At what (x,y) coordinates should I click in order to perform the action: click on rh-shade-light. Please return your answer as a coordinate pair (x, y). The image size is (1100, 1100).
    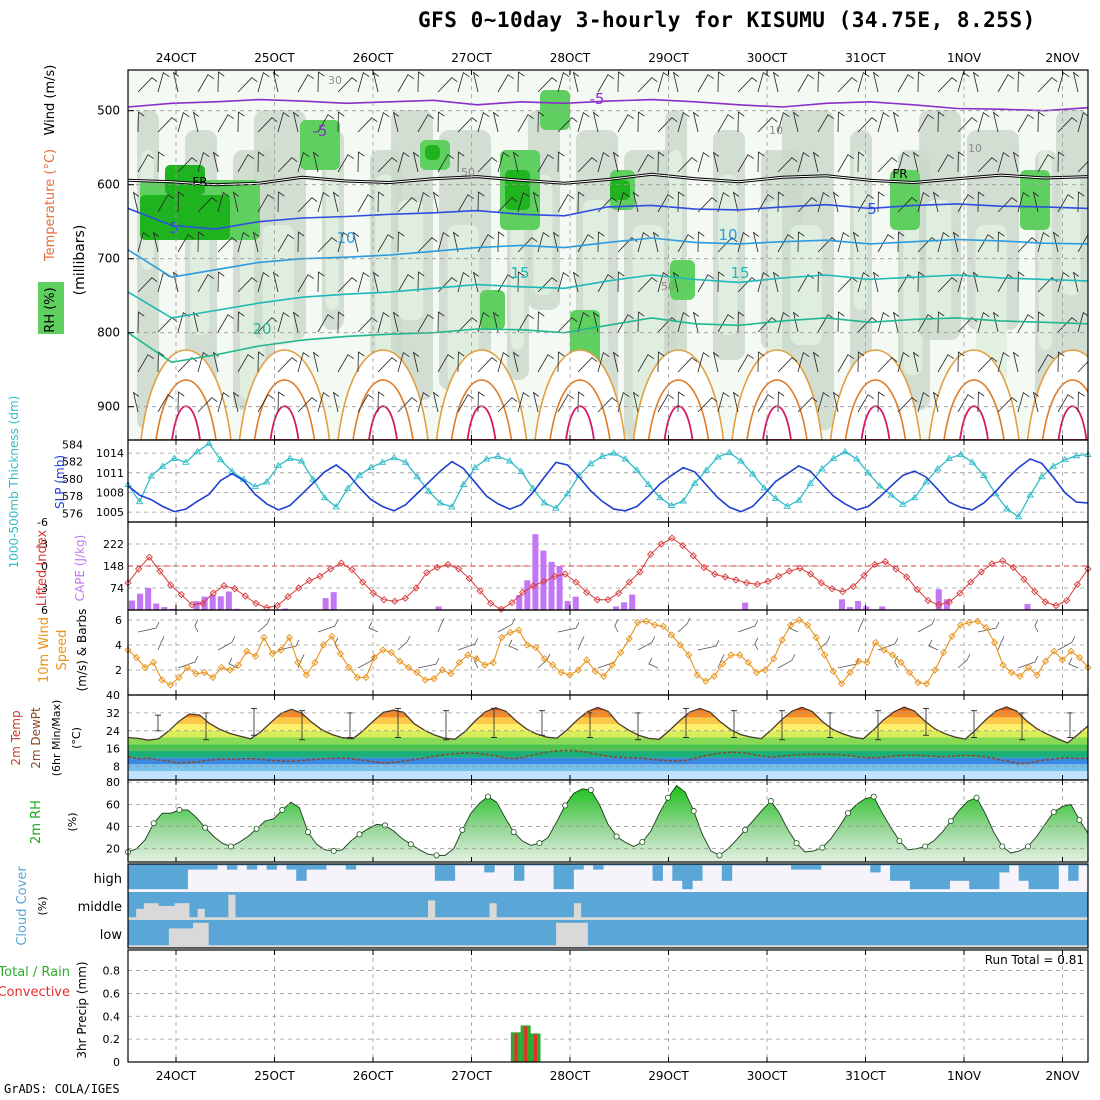
    Looking at the image, I should click on (860, 230).